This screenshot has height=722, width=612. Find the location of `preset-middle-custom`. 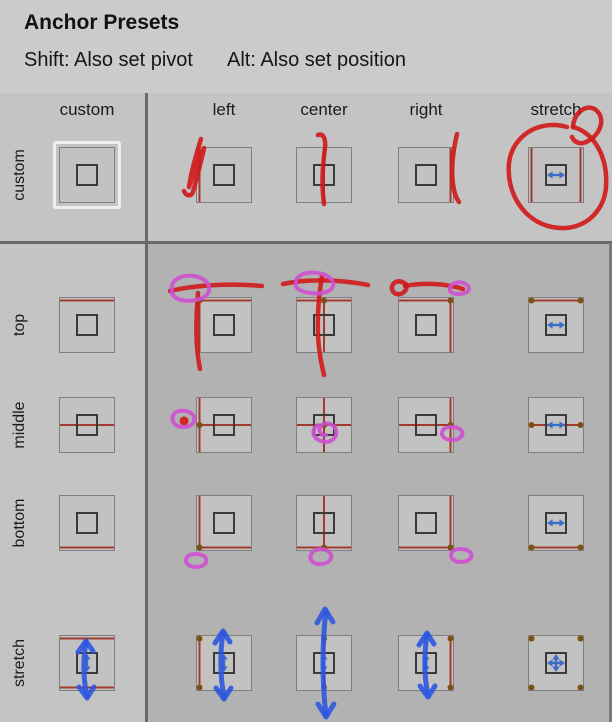

preset-middle-custom is located at coordinates (87, 425).